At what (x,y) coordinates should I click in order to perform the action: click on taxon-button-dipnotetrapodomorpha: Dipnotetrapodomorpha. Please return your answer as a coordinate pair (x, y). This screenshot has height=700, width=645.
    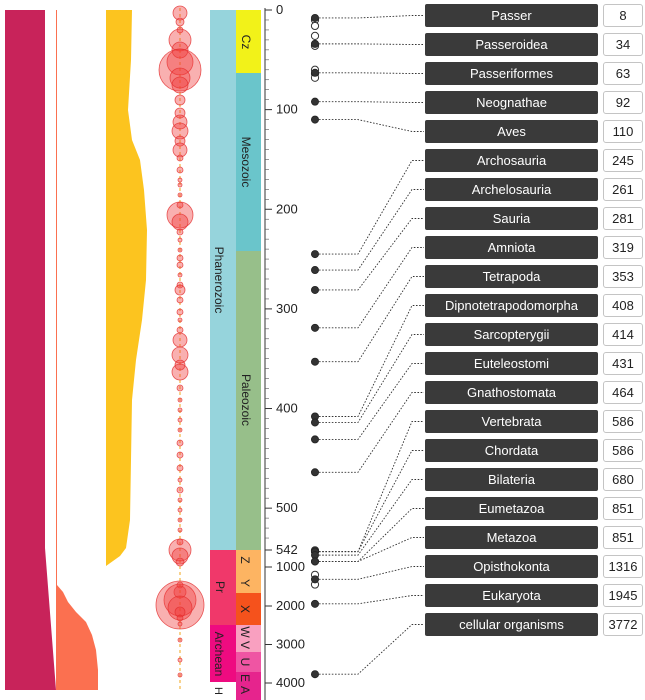
    Looking at the image, I should click on (511, 305).